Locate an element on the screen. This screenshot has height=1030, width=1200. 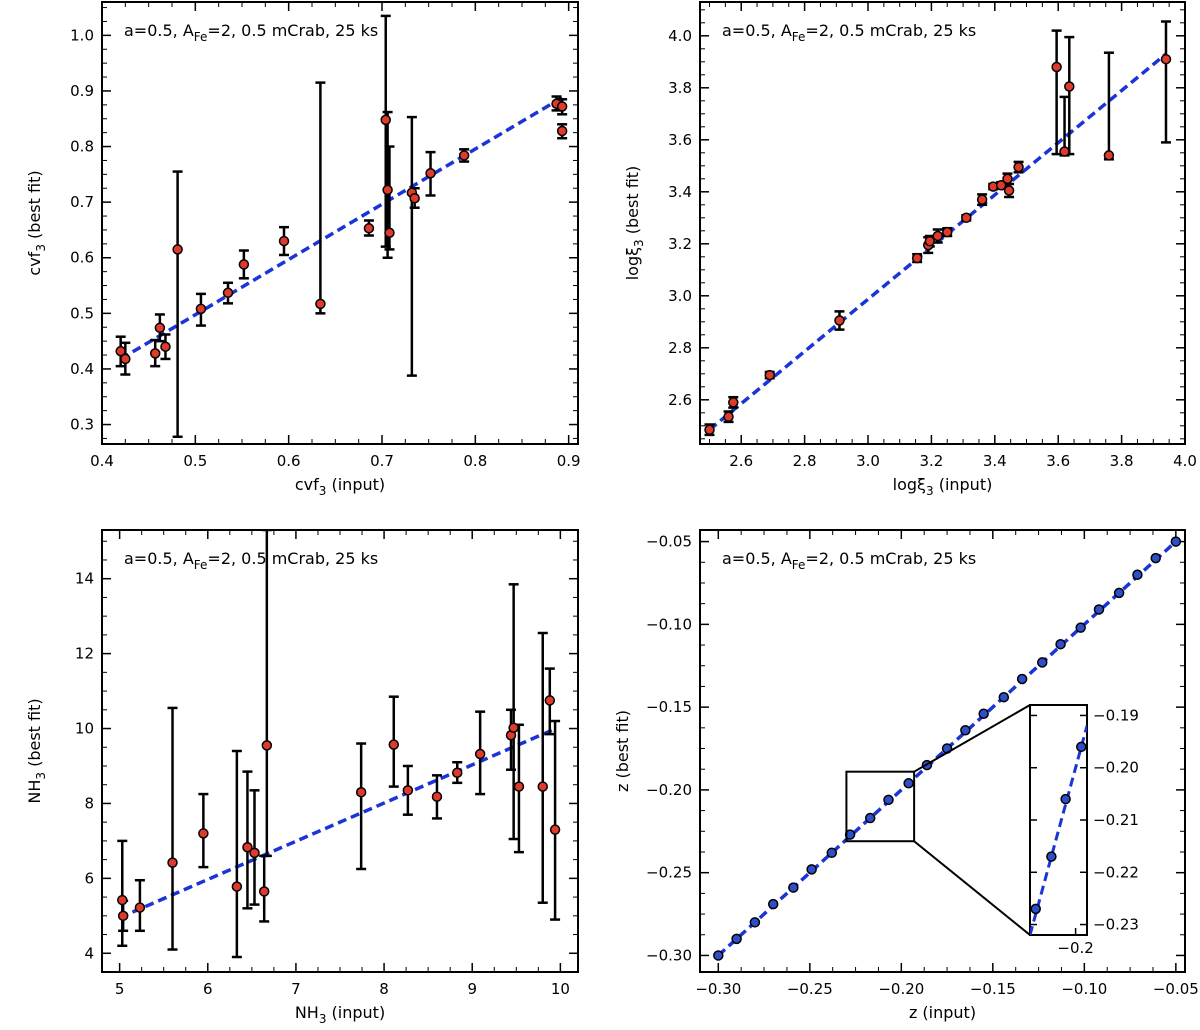
x-axis-label: NH3 (input) is located at coordinates (340, 1014).